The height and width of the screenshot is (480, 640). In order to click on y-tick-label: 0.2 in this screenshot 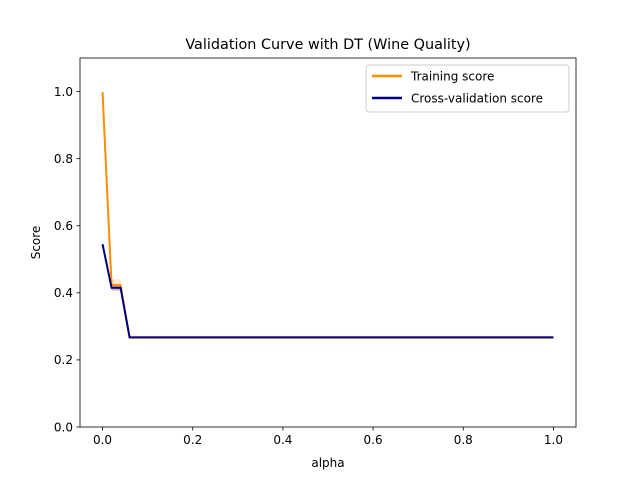, I will do `click(63, 360)`.